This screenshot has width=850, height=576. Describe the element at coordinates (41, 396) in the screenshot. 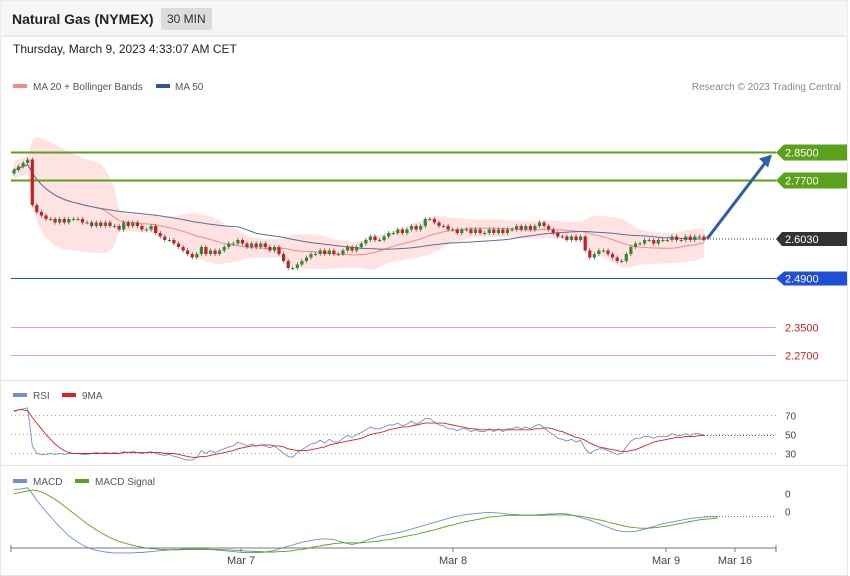

I see `legend-label-rsi: RSI` at that location.